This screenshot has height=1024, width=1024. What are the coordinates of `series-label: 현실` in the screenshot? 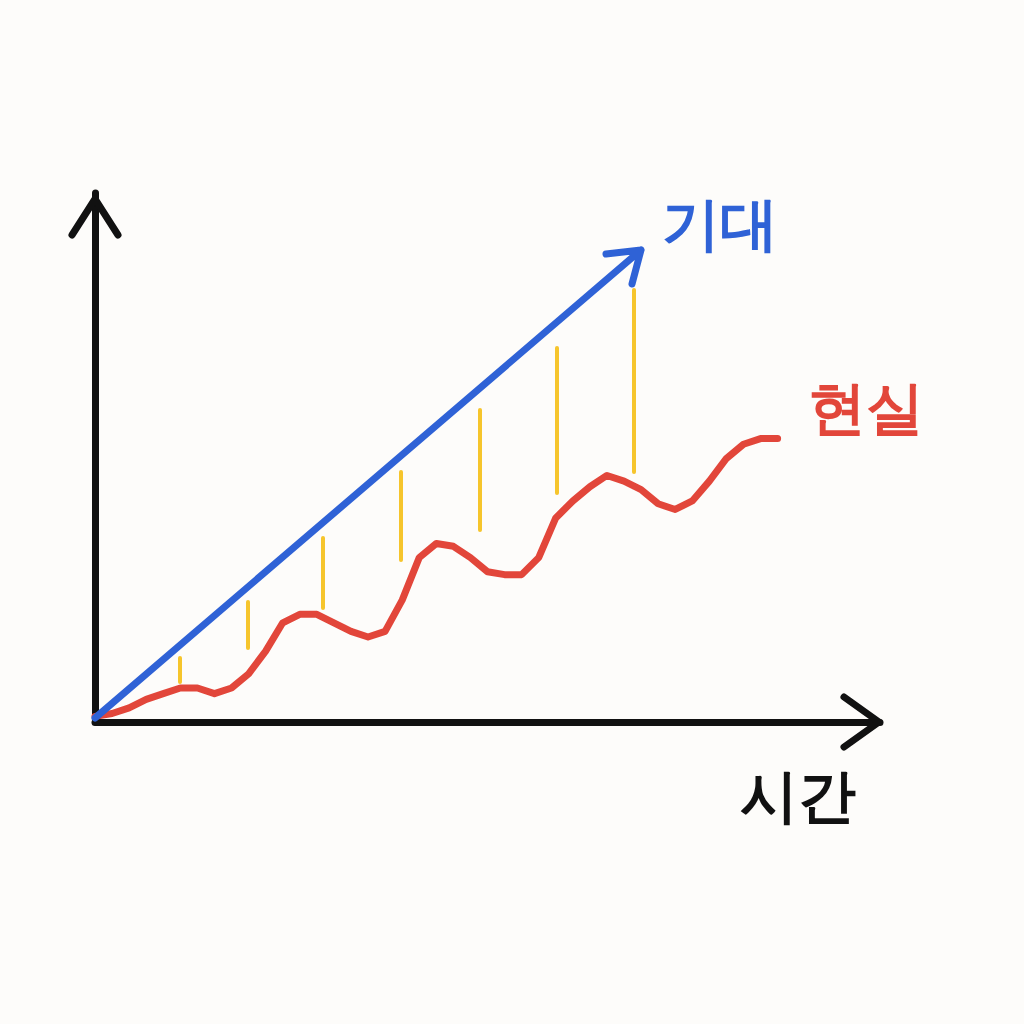 It's located at (865, 407).